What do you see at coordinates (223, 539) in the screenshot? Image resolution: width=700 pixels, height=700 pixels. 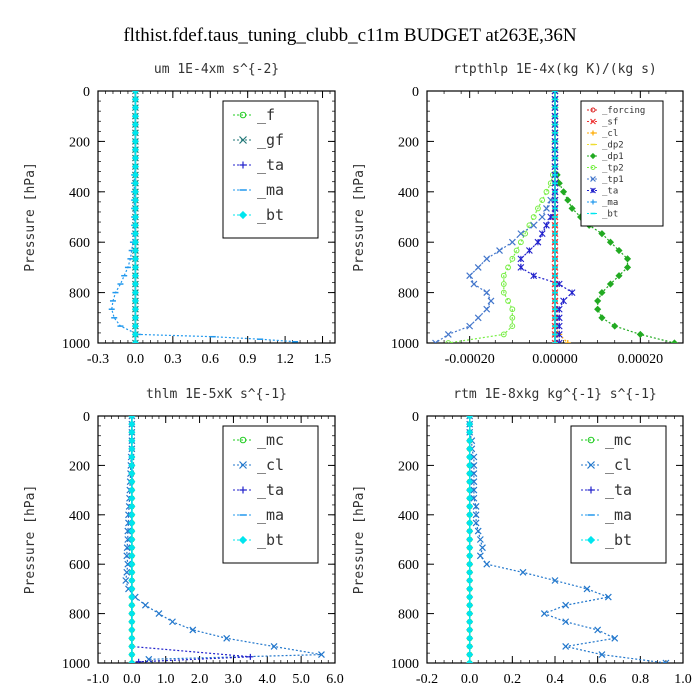 I see `data-area` at bounding box center [223, 539].